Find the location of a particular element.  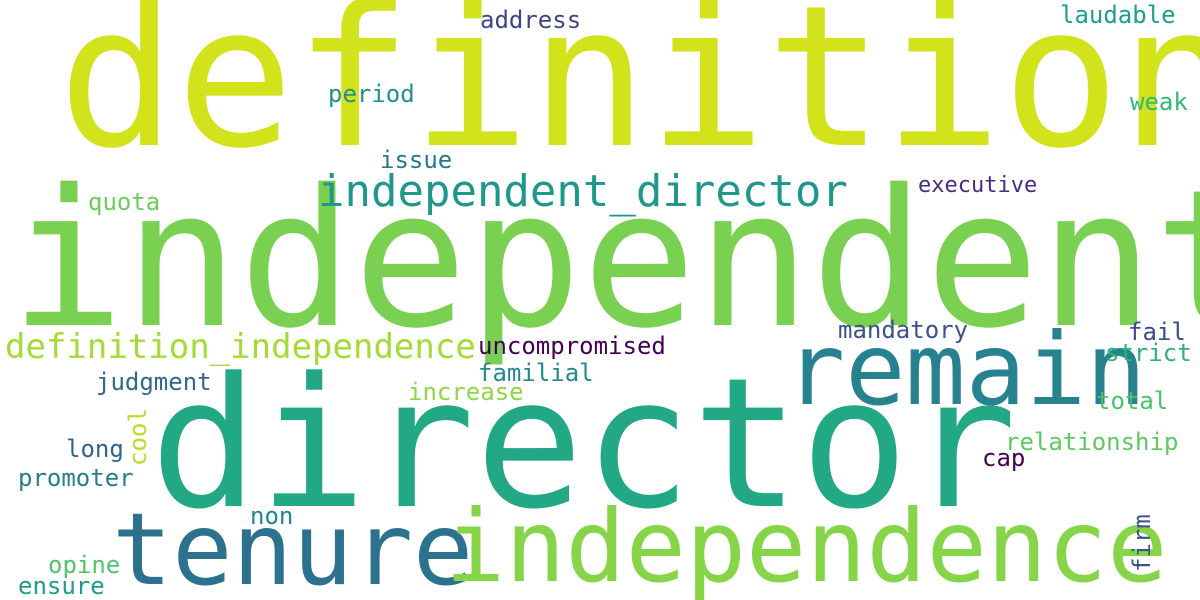

word-total: total is located at coordinates (1132, 401).